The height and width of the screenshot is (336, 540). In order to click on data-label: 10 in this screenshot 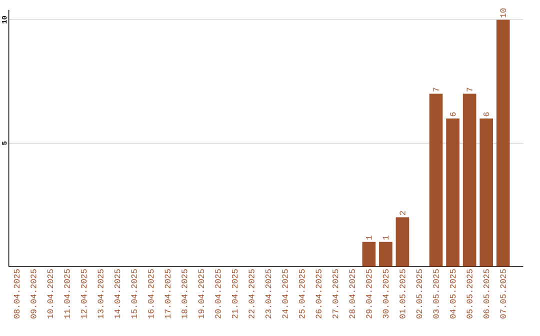, I will do `click(503, 13)`.